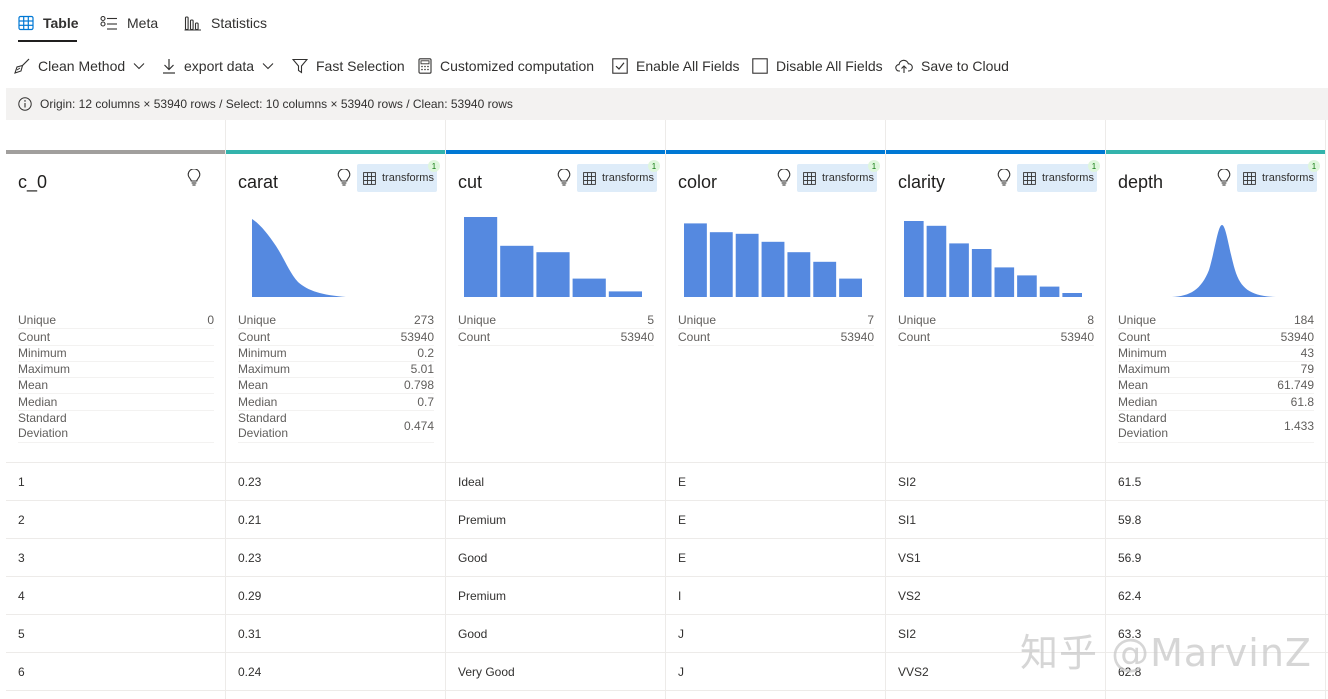 The width and height of the screenshot is (1328, 699). Describe the element at coordinates (43, 426) in the screenshot. I see `stat-label: Standard Deviation` at that location.